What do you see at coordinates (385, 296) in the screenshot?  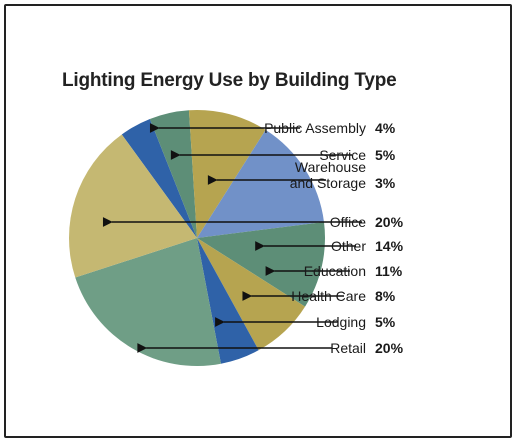 I see `pct-health-care: 8%` at bounding box center [385, 296].